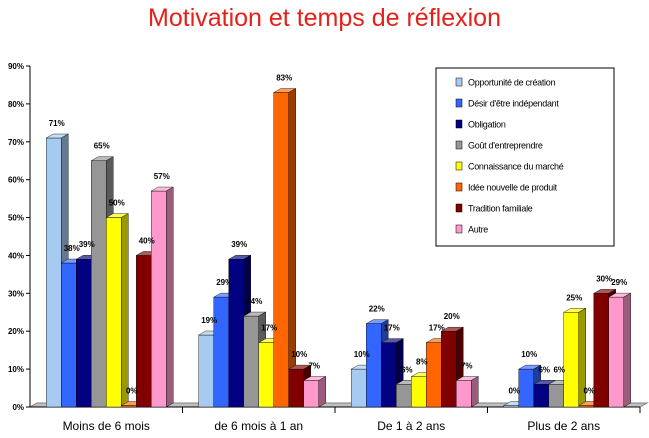 The image size is (649, 438). I want to click on y-tick-label: 10%, so click(16, 369).